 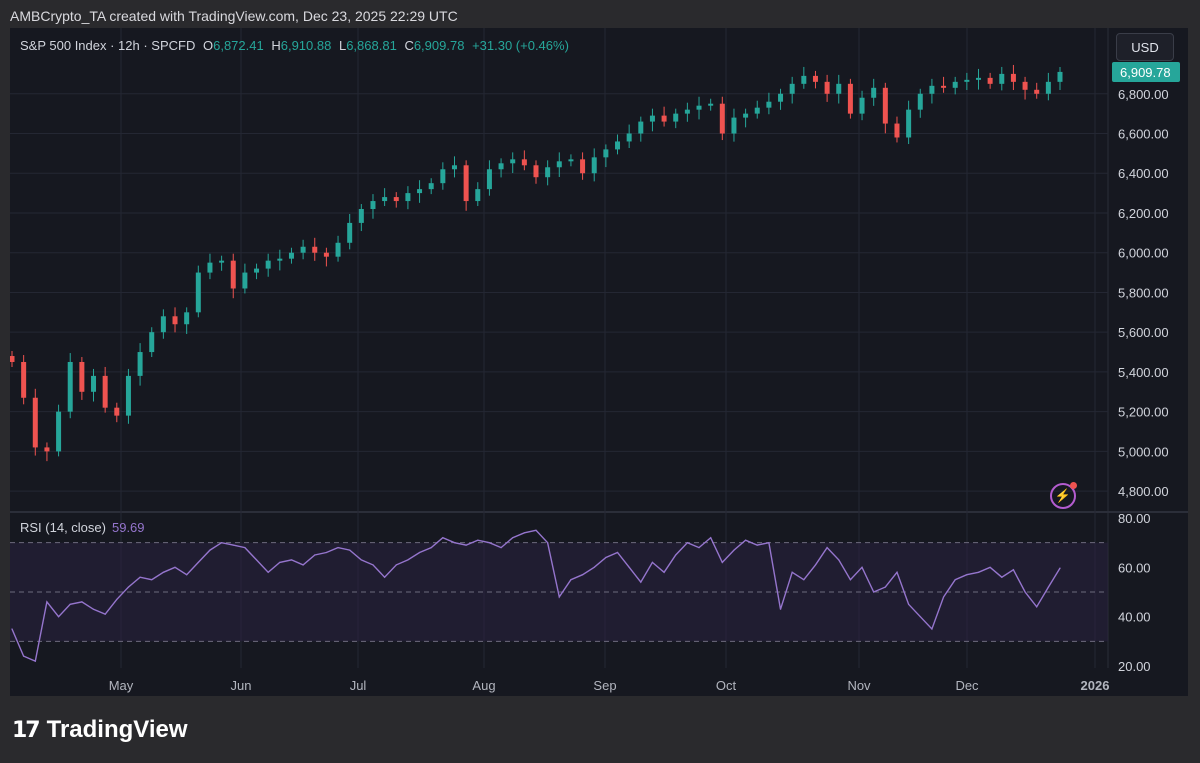 I want to click on change-value: +31.30 (+0.46%), so click(x=520, y=45).